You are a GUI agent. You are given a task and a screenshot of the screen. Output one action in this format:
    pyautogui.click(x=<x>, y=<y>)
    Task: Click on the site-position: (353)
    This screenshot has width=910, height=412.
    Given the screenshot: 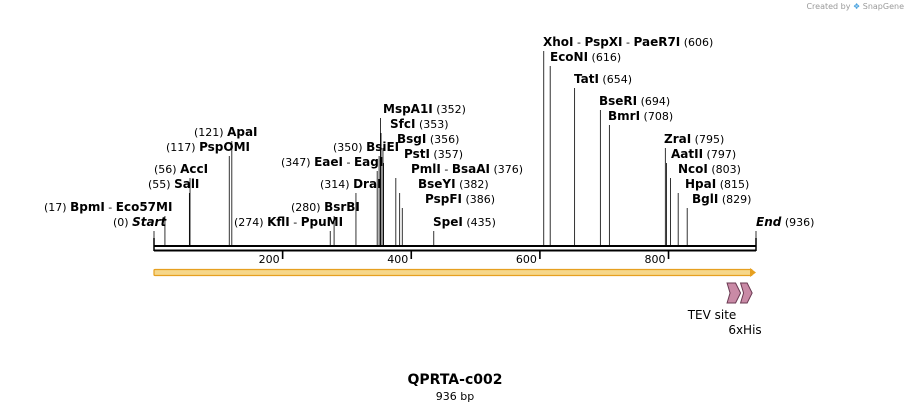 What is the action you would take?
    pyautogui.click(x=431, y=124)
    